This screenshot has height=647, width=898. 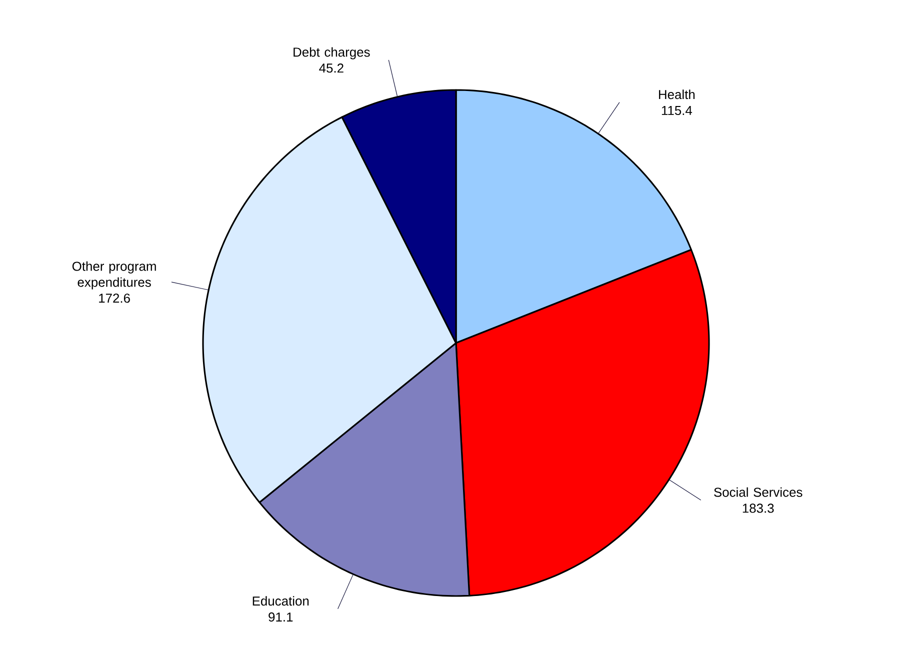 What do you see at coordinates (677, 95) in the screenshot?
I see `slice-label: Health` at bounding box center [677, 95].